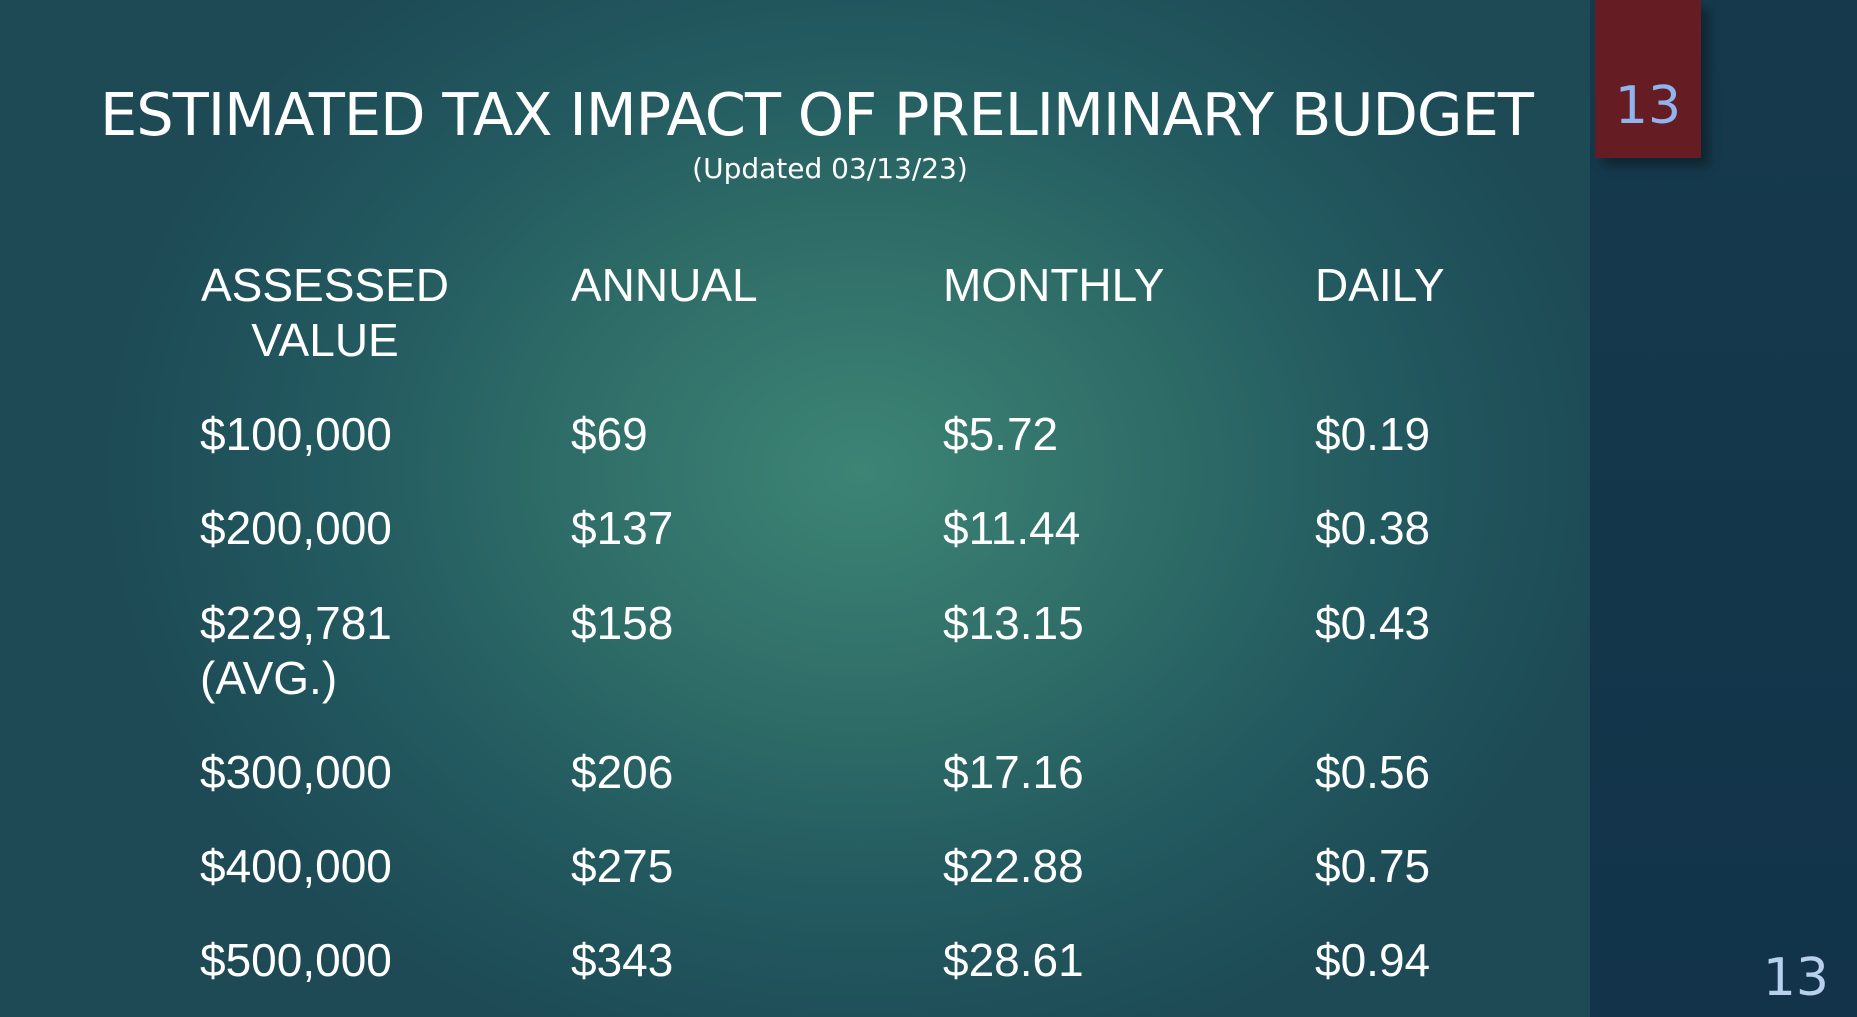  I want to click on daily-cell: $0.94, so click(1373, 960).